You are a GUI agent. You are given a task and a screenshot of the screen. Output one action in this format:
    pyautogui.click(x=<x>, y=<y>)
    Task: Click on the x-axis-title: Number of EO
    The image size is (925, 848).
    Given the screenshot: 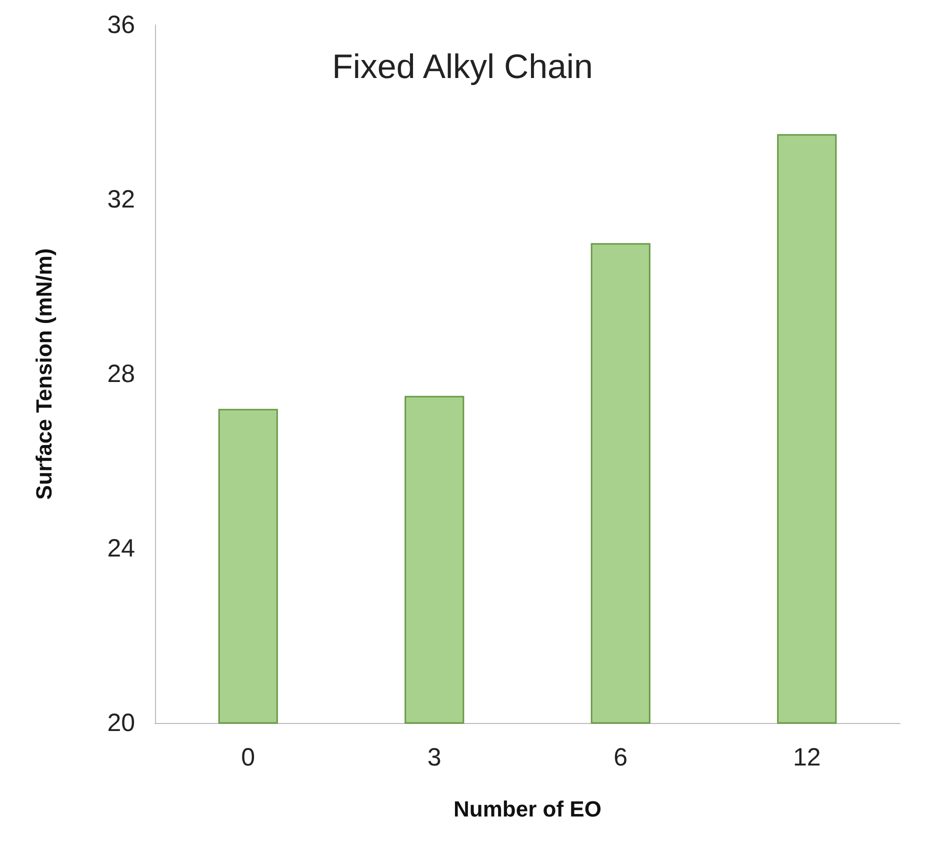 What is the action you would take?
    pyautogui.click(x=528, y=809)
    